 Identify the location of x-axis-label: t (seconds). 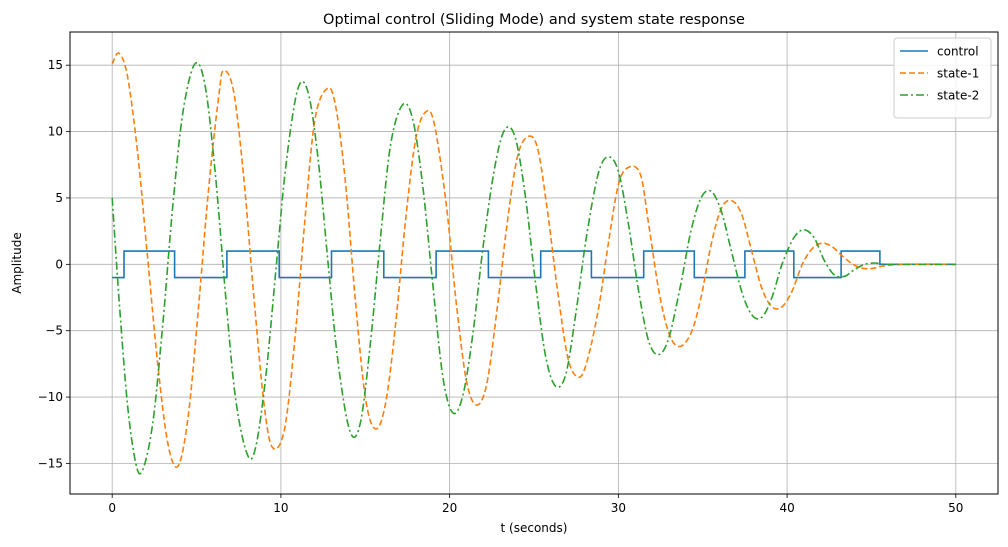
(534, 528).